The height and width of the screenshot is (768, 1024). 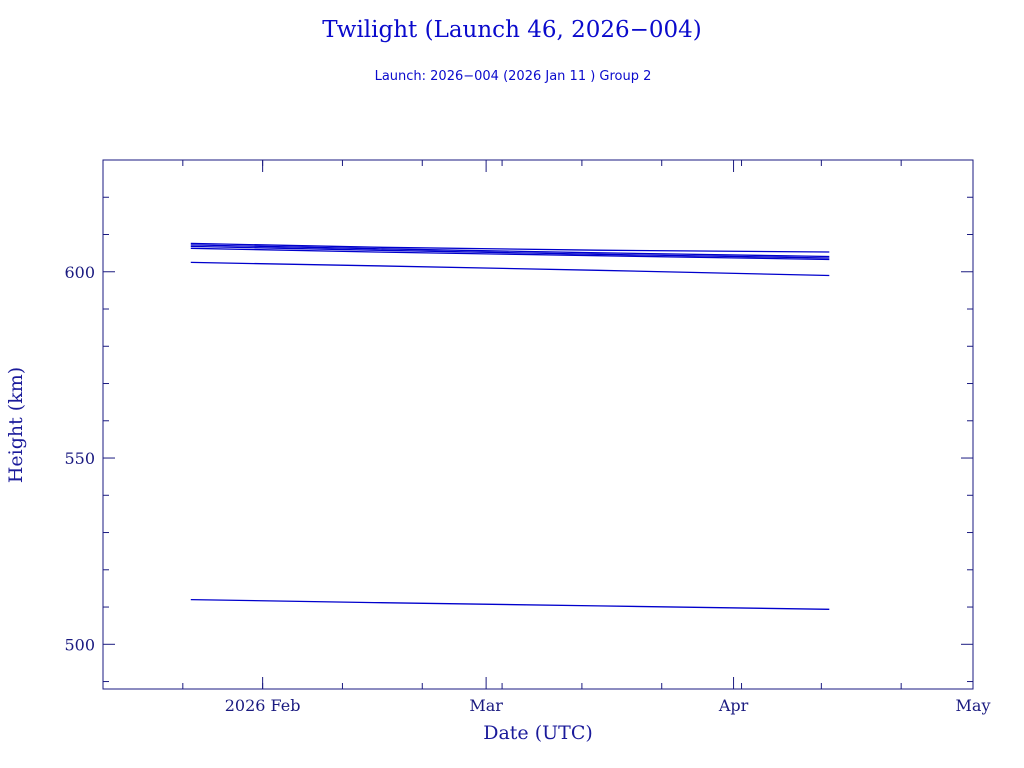 I want to click on x-tick-label: May, so click(x=973, y=705).